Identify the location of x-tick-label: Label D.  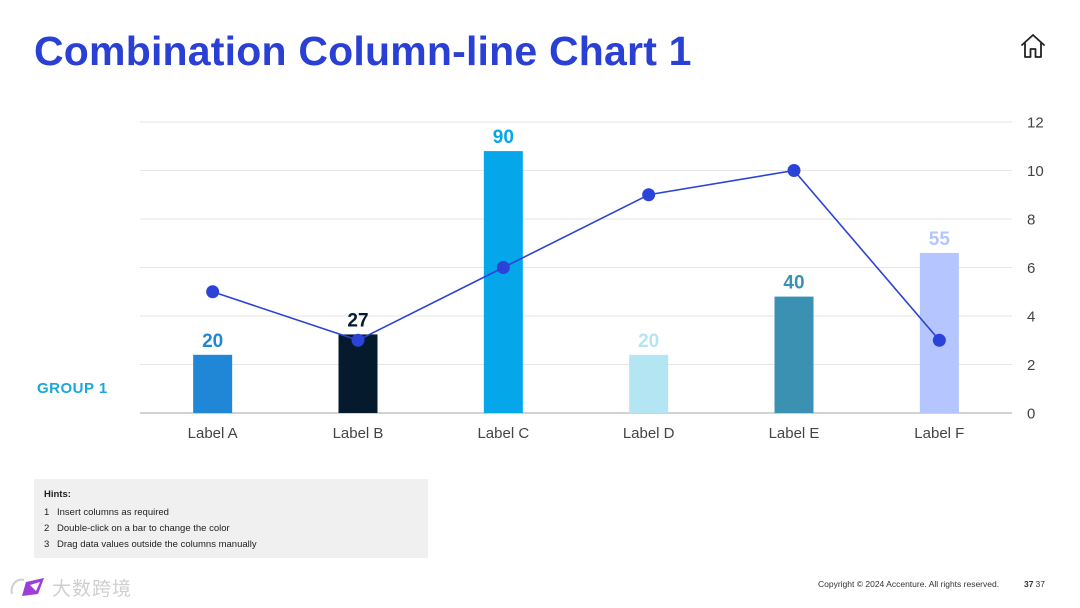
(649, 433).